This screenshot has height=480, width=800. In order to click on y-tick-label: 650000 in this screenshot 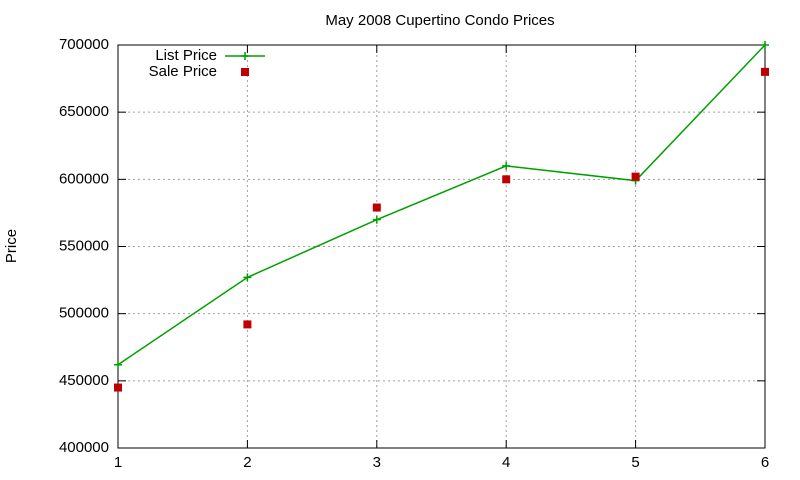, I will do `click(84, 111)`.